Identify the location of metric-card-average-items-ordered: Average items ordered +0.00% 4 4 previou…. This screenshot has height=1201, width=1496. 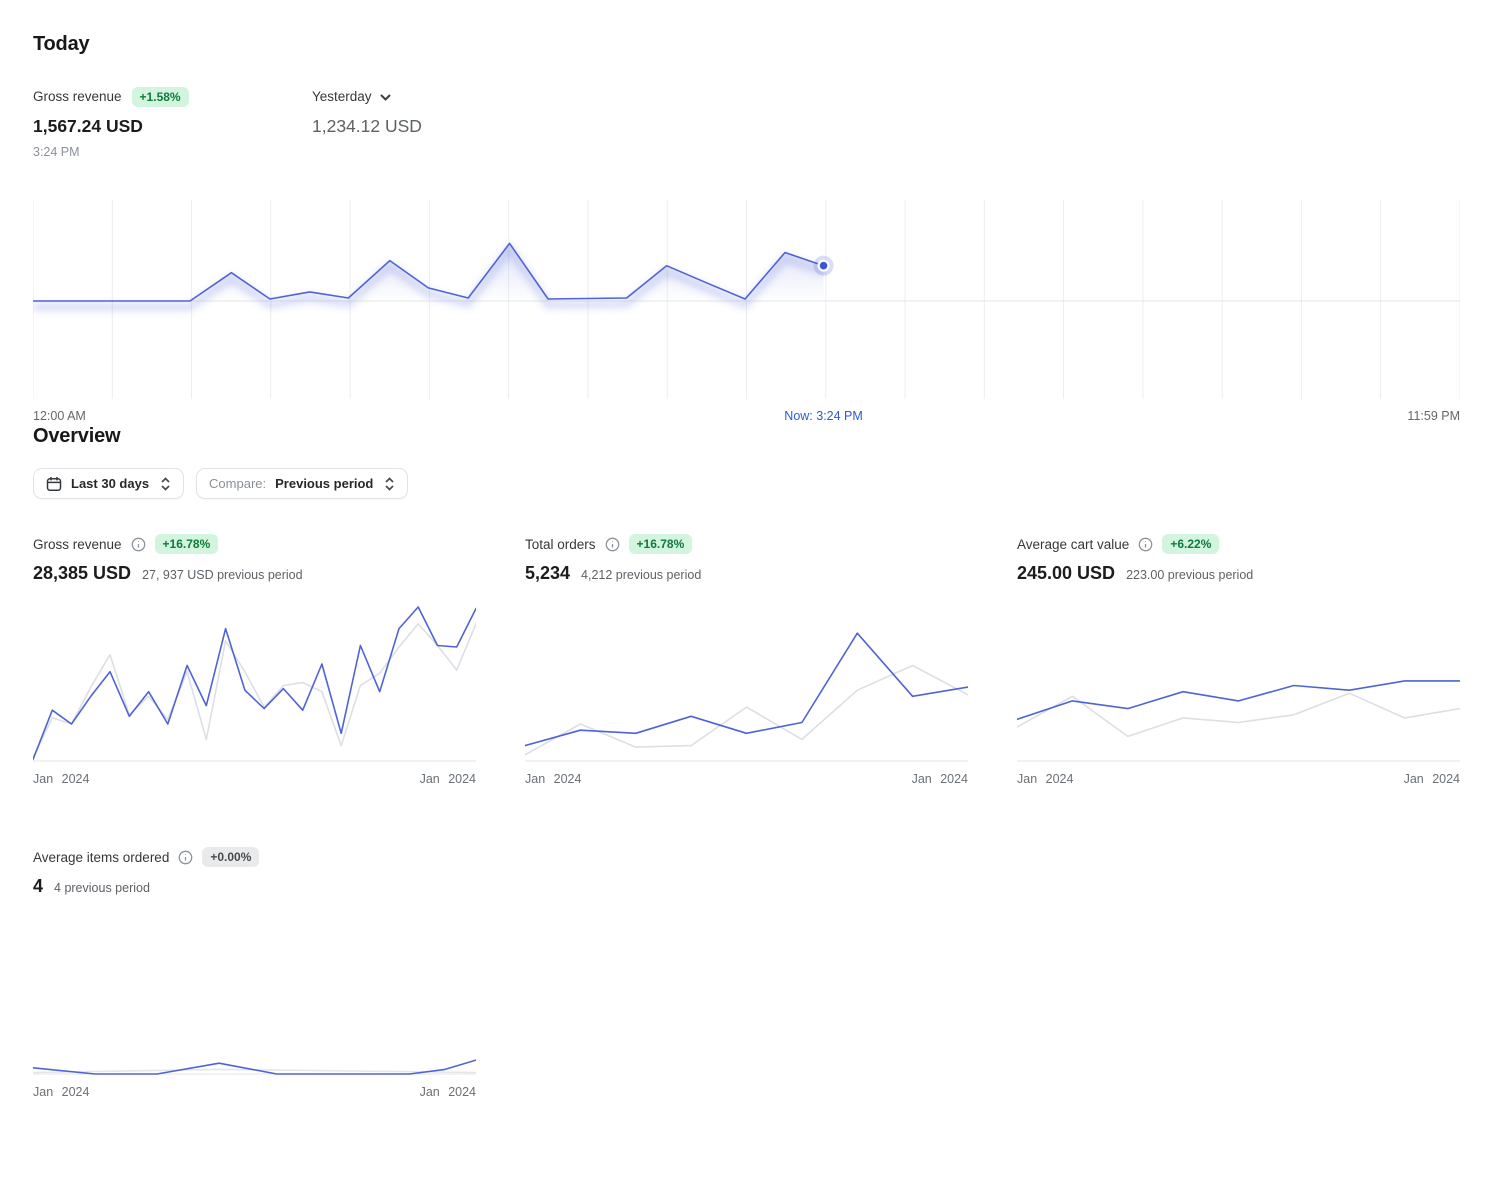
(254, 973).